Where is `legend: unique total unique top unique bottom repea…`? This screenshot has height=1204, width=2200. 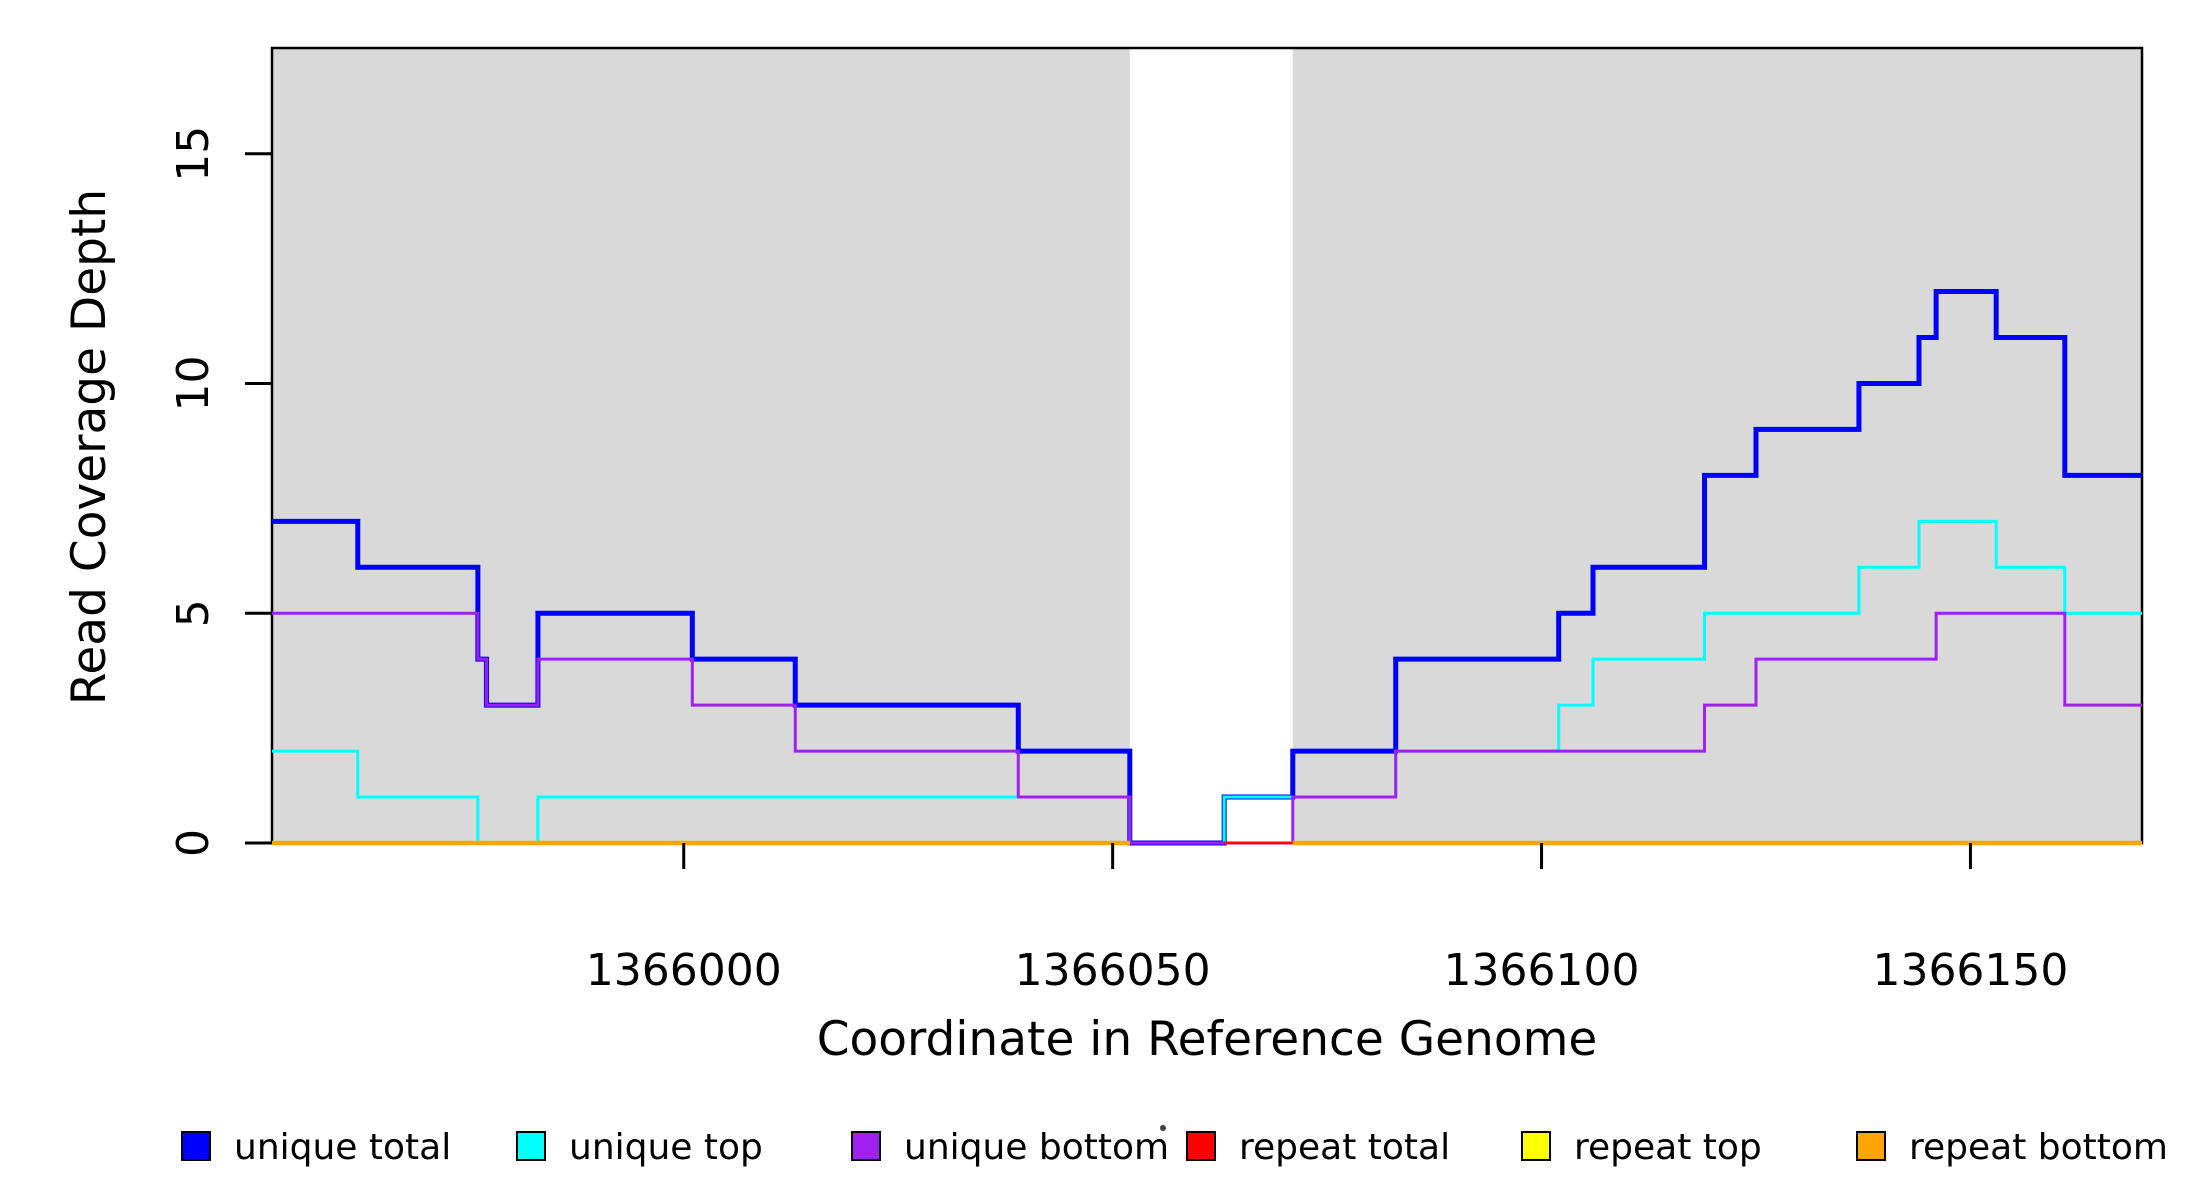 legend: unique total unique top unique bottom repea… is located at coordinates (1174, 1147).